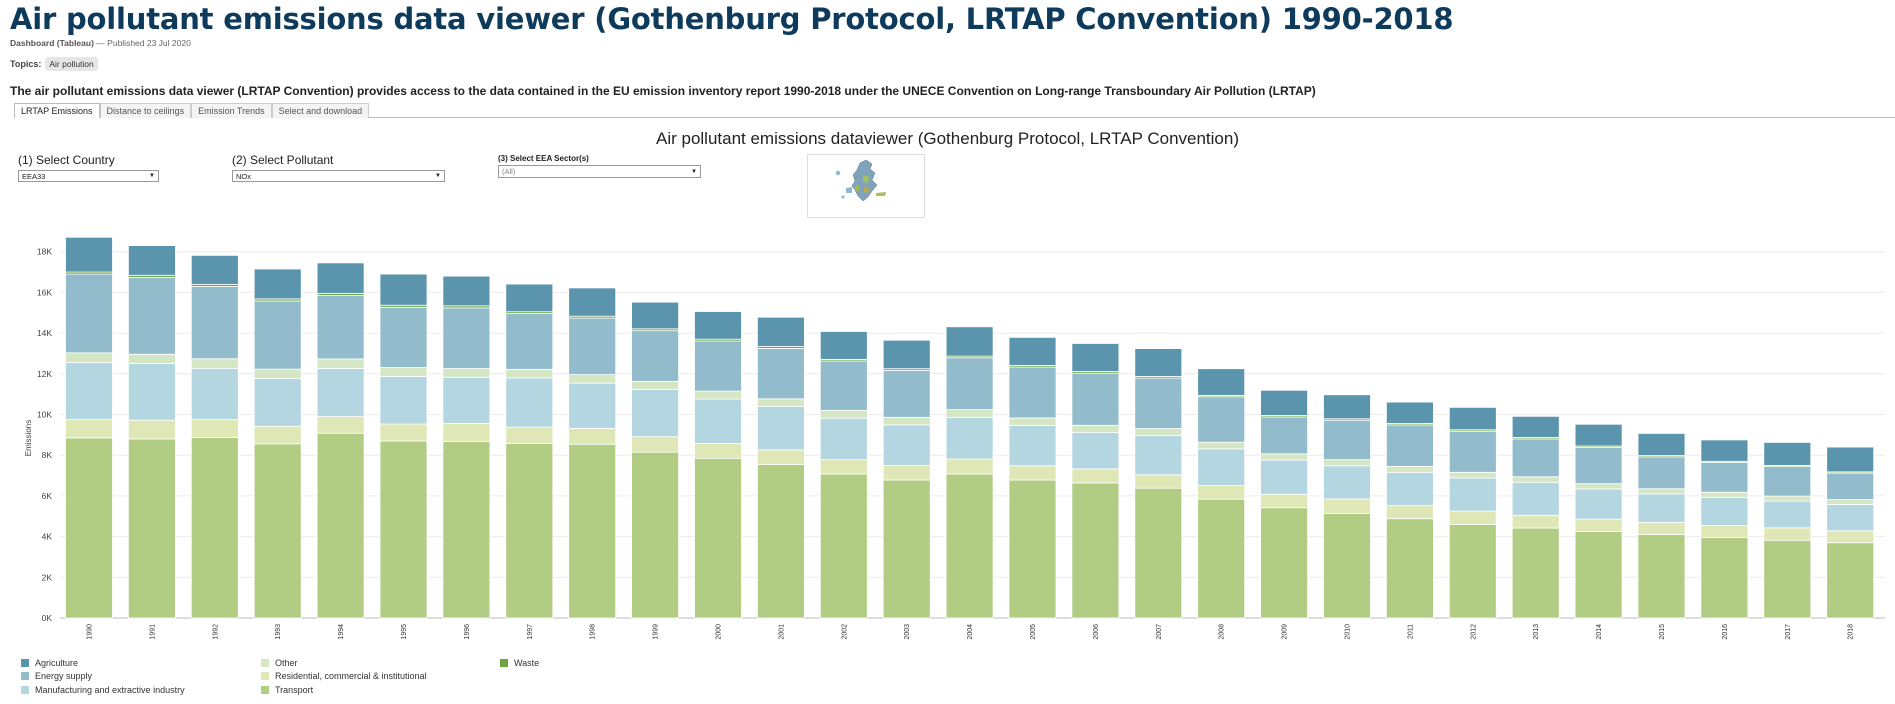 The image size is (1895, 704). Describe the element at coordinates (103, 677) in the screenshot. I see `legend-item: Energy supply` at that location.